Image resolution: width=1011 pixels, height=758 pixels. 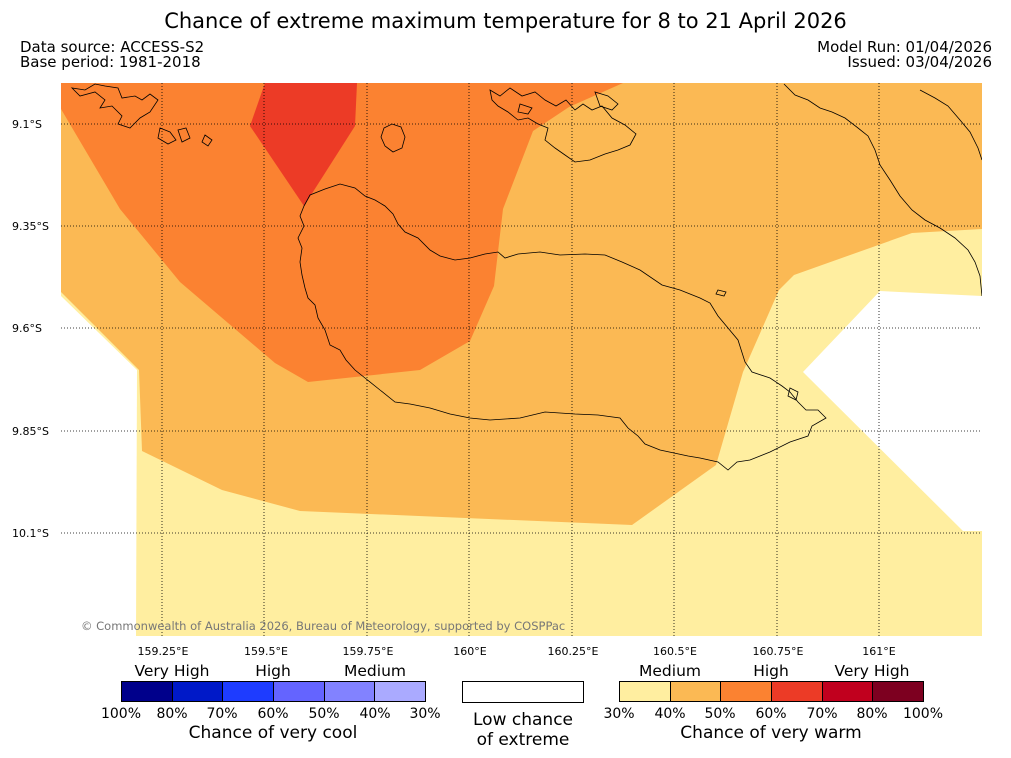 I want to click on warm-percent-label: 30%, so click(x=619, y=714).